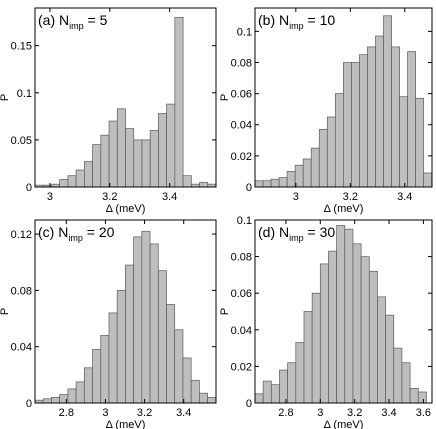 The height and width of the screenshot is (429, 436). Describe the element at coordinates (241, 157) in the screenshot. I see `y-tick-label-b: 0.02` at that location.